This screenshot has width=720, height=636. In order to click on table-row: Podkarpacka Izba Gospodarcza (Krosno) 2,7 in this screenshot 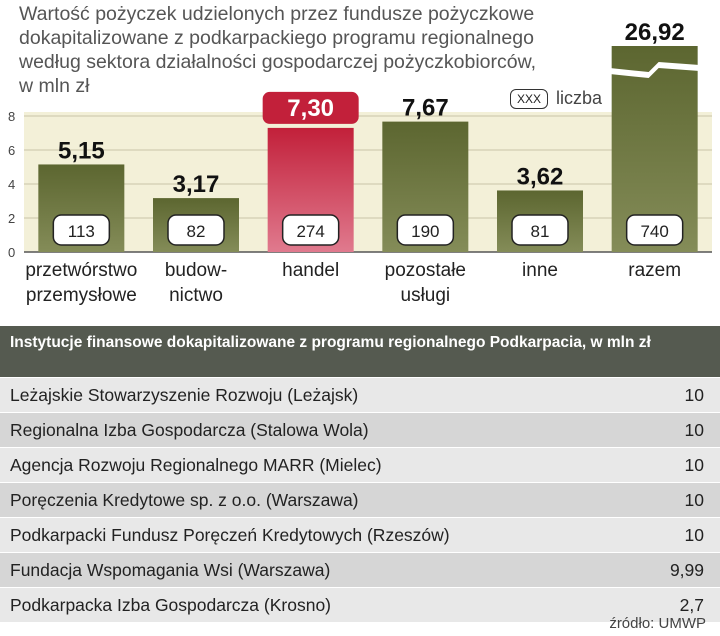, I will do `click(360, 604)`.